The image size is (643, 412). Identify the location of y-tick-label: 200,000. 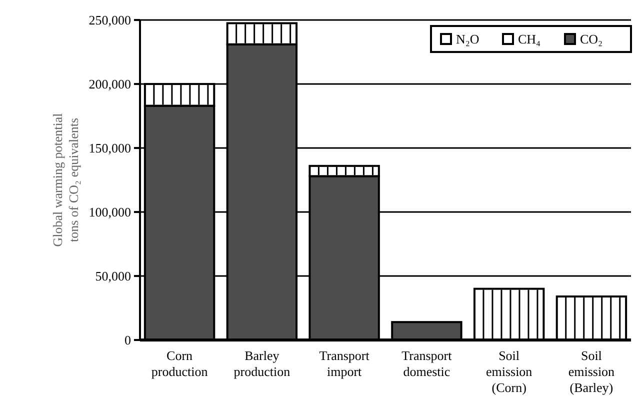
(109, 84).